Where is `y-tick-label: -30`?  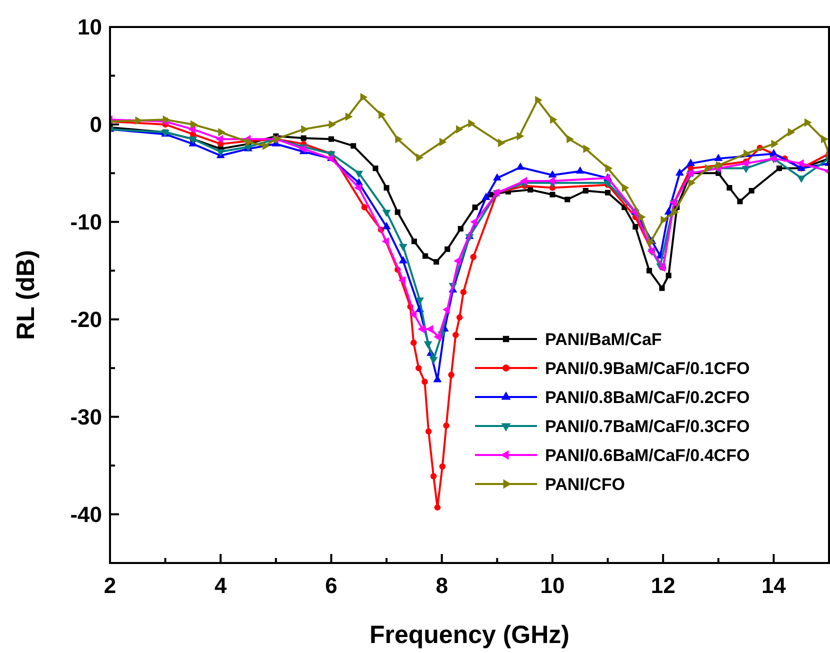
y-tick-label: -30 is located at coordinates (86, 417).